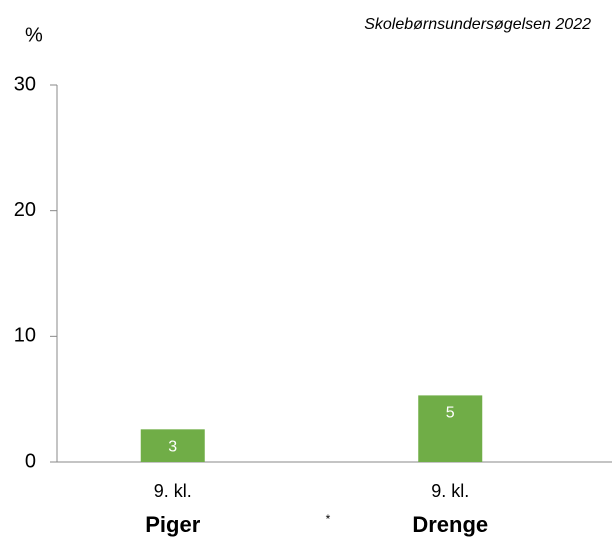  Describe the element at coordinates (34, 35) in the screenshot. I see `y-axis-label: %` at that location.